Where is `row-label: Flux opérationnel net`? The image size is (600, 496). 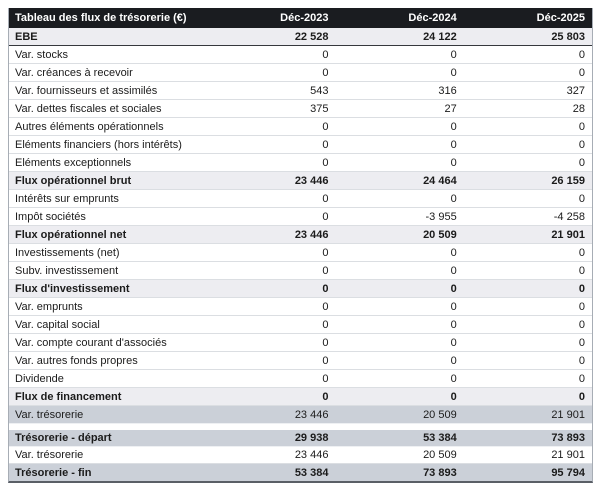
row-label: Flux opérationnel net is located at coordinates (71, 234).